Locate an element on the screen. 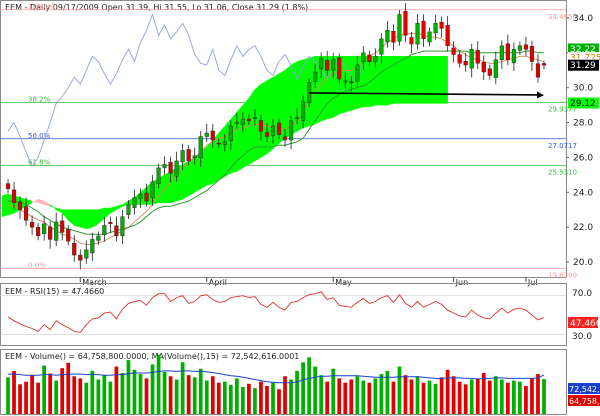 This screenshot has height=416, width=600. date-axis: March April May Jun Jul is located at coordinates (308, 282).